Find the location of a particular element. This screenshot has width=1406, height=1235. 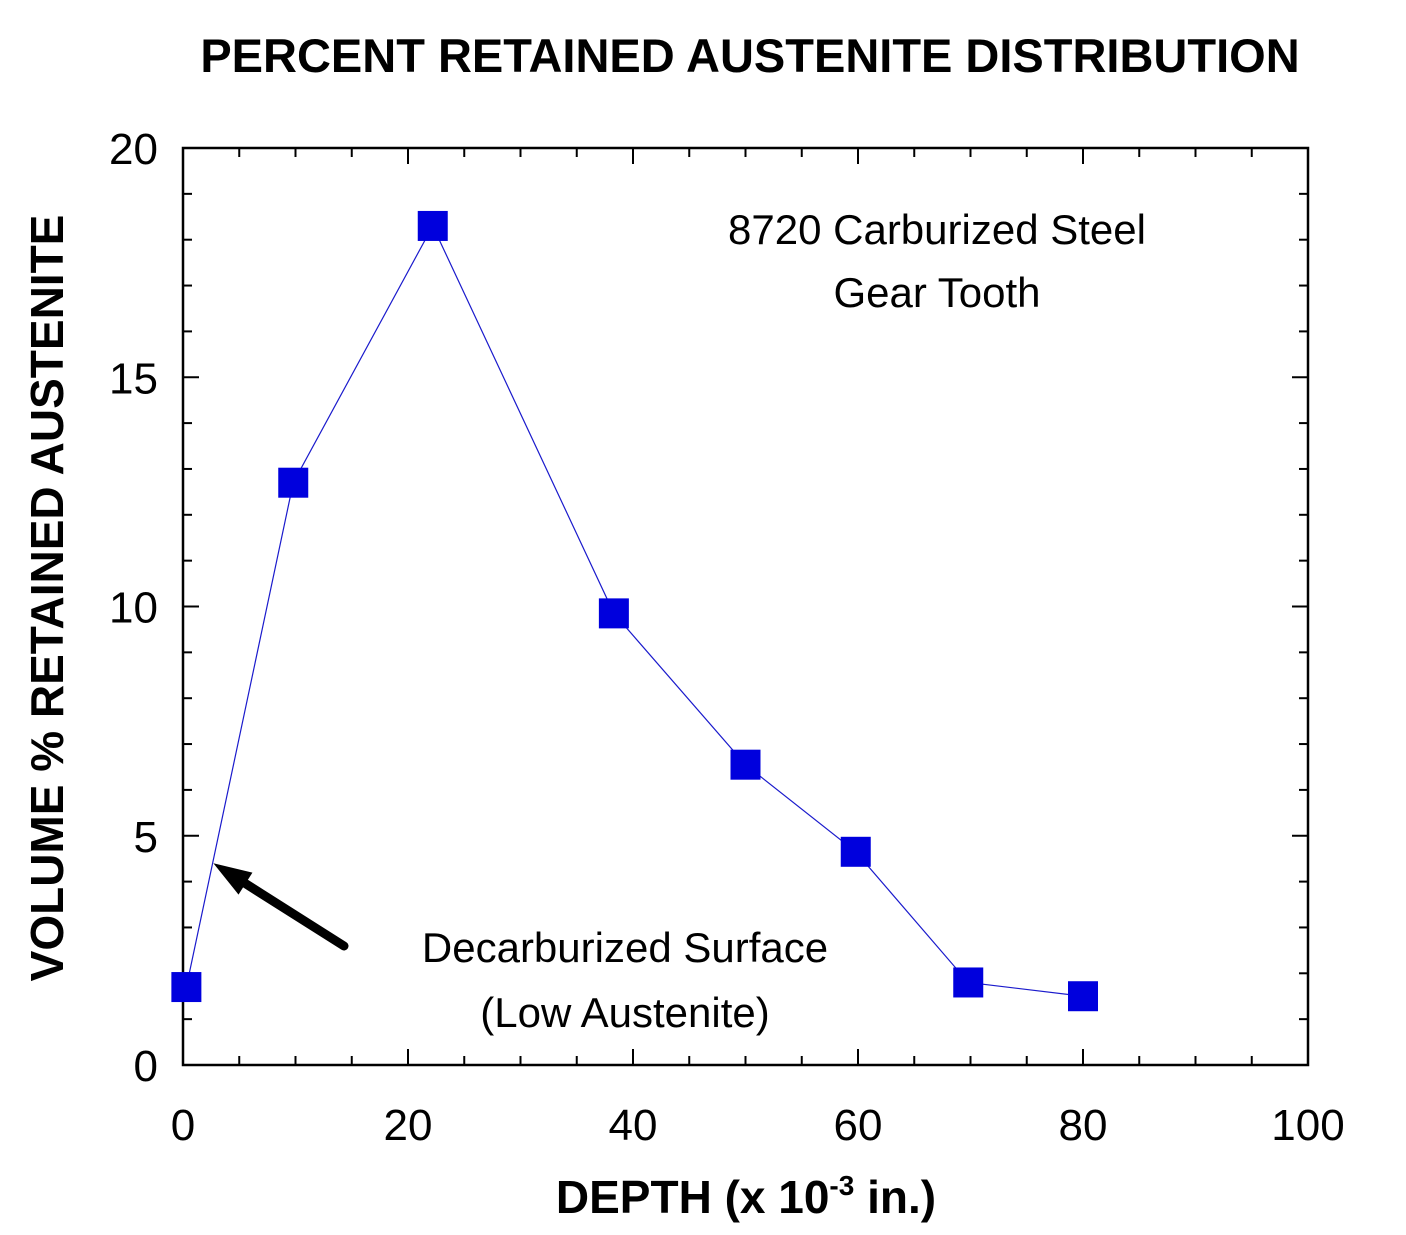

arrow-label-line2: (Low Austenite) is located at coordinates (625, 1012).